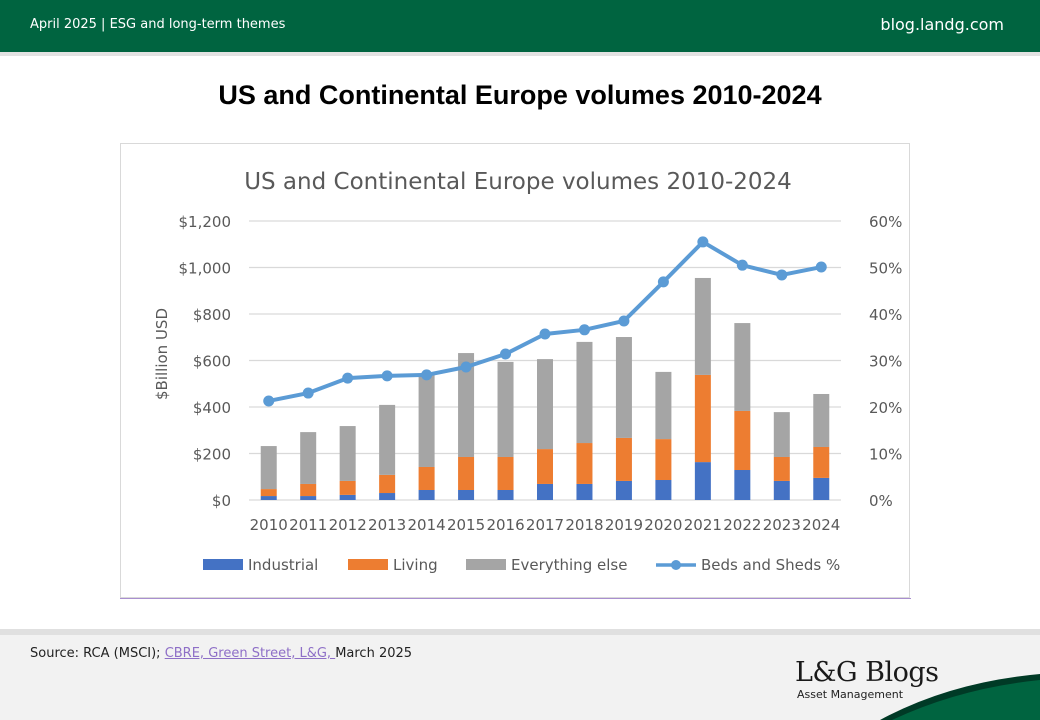  What do you see at coordinates (545, 334) in the screenshot?
I see `beds-sheds-point-2017` at bounding box center [545, 334].